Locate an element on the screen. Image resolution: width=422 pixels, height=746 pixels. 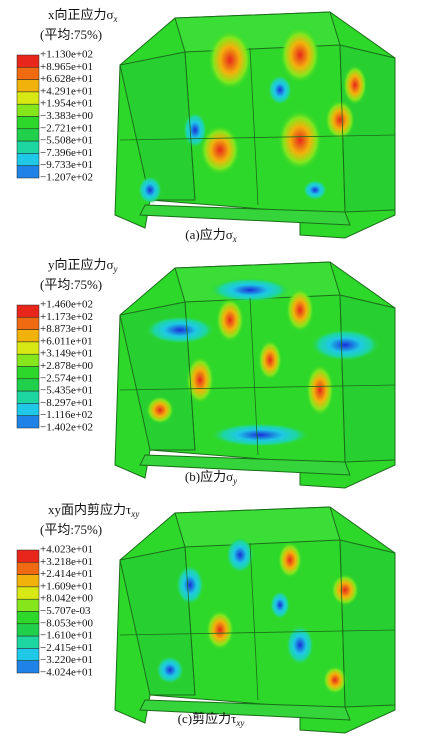
legend-label: −1.116e+02 is located at coordinates (66, 415).